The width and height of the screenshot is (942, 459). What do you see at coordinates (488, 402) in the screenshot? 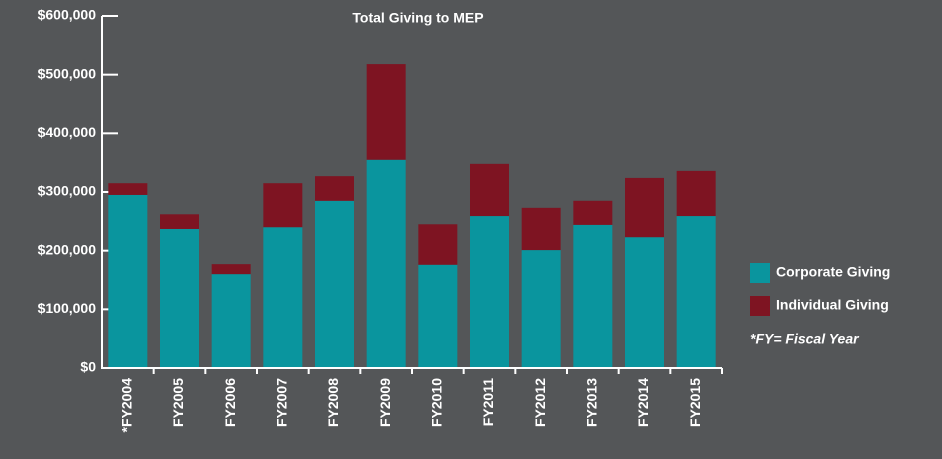
I see `x-tick-label: FY2011` at bounding box center [488, 402].